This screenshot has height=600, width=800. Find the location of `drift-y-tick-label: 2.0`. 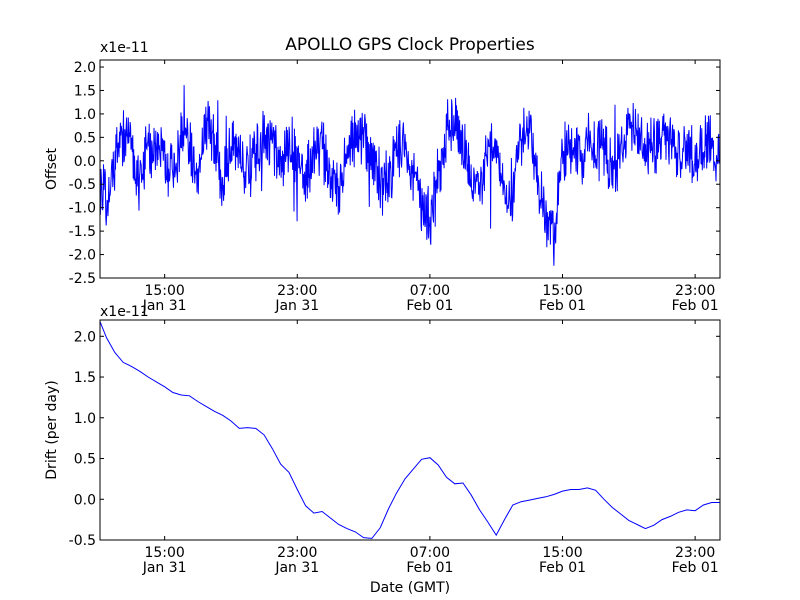

drift-y-tick-label: 2.0 is located at coordinates (85, 337).